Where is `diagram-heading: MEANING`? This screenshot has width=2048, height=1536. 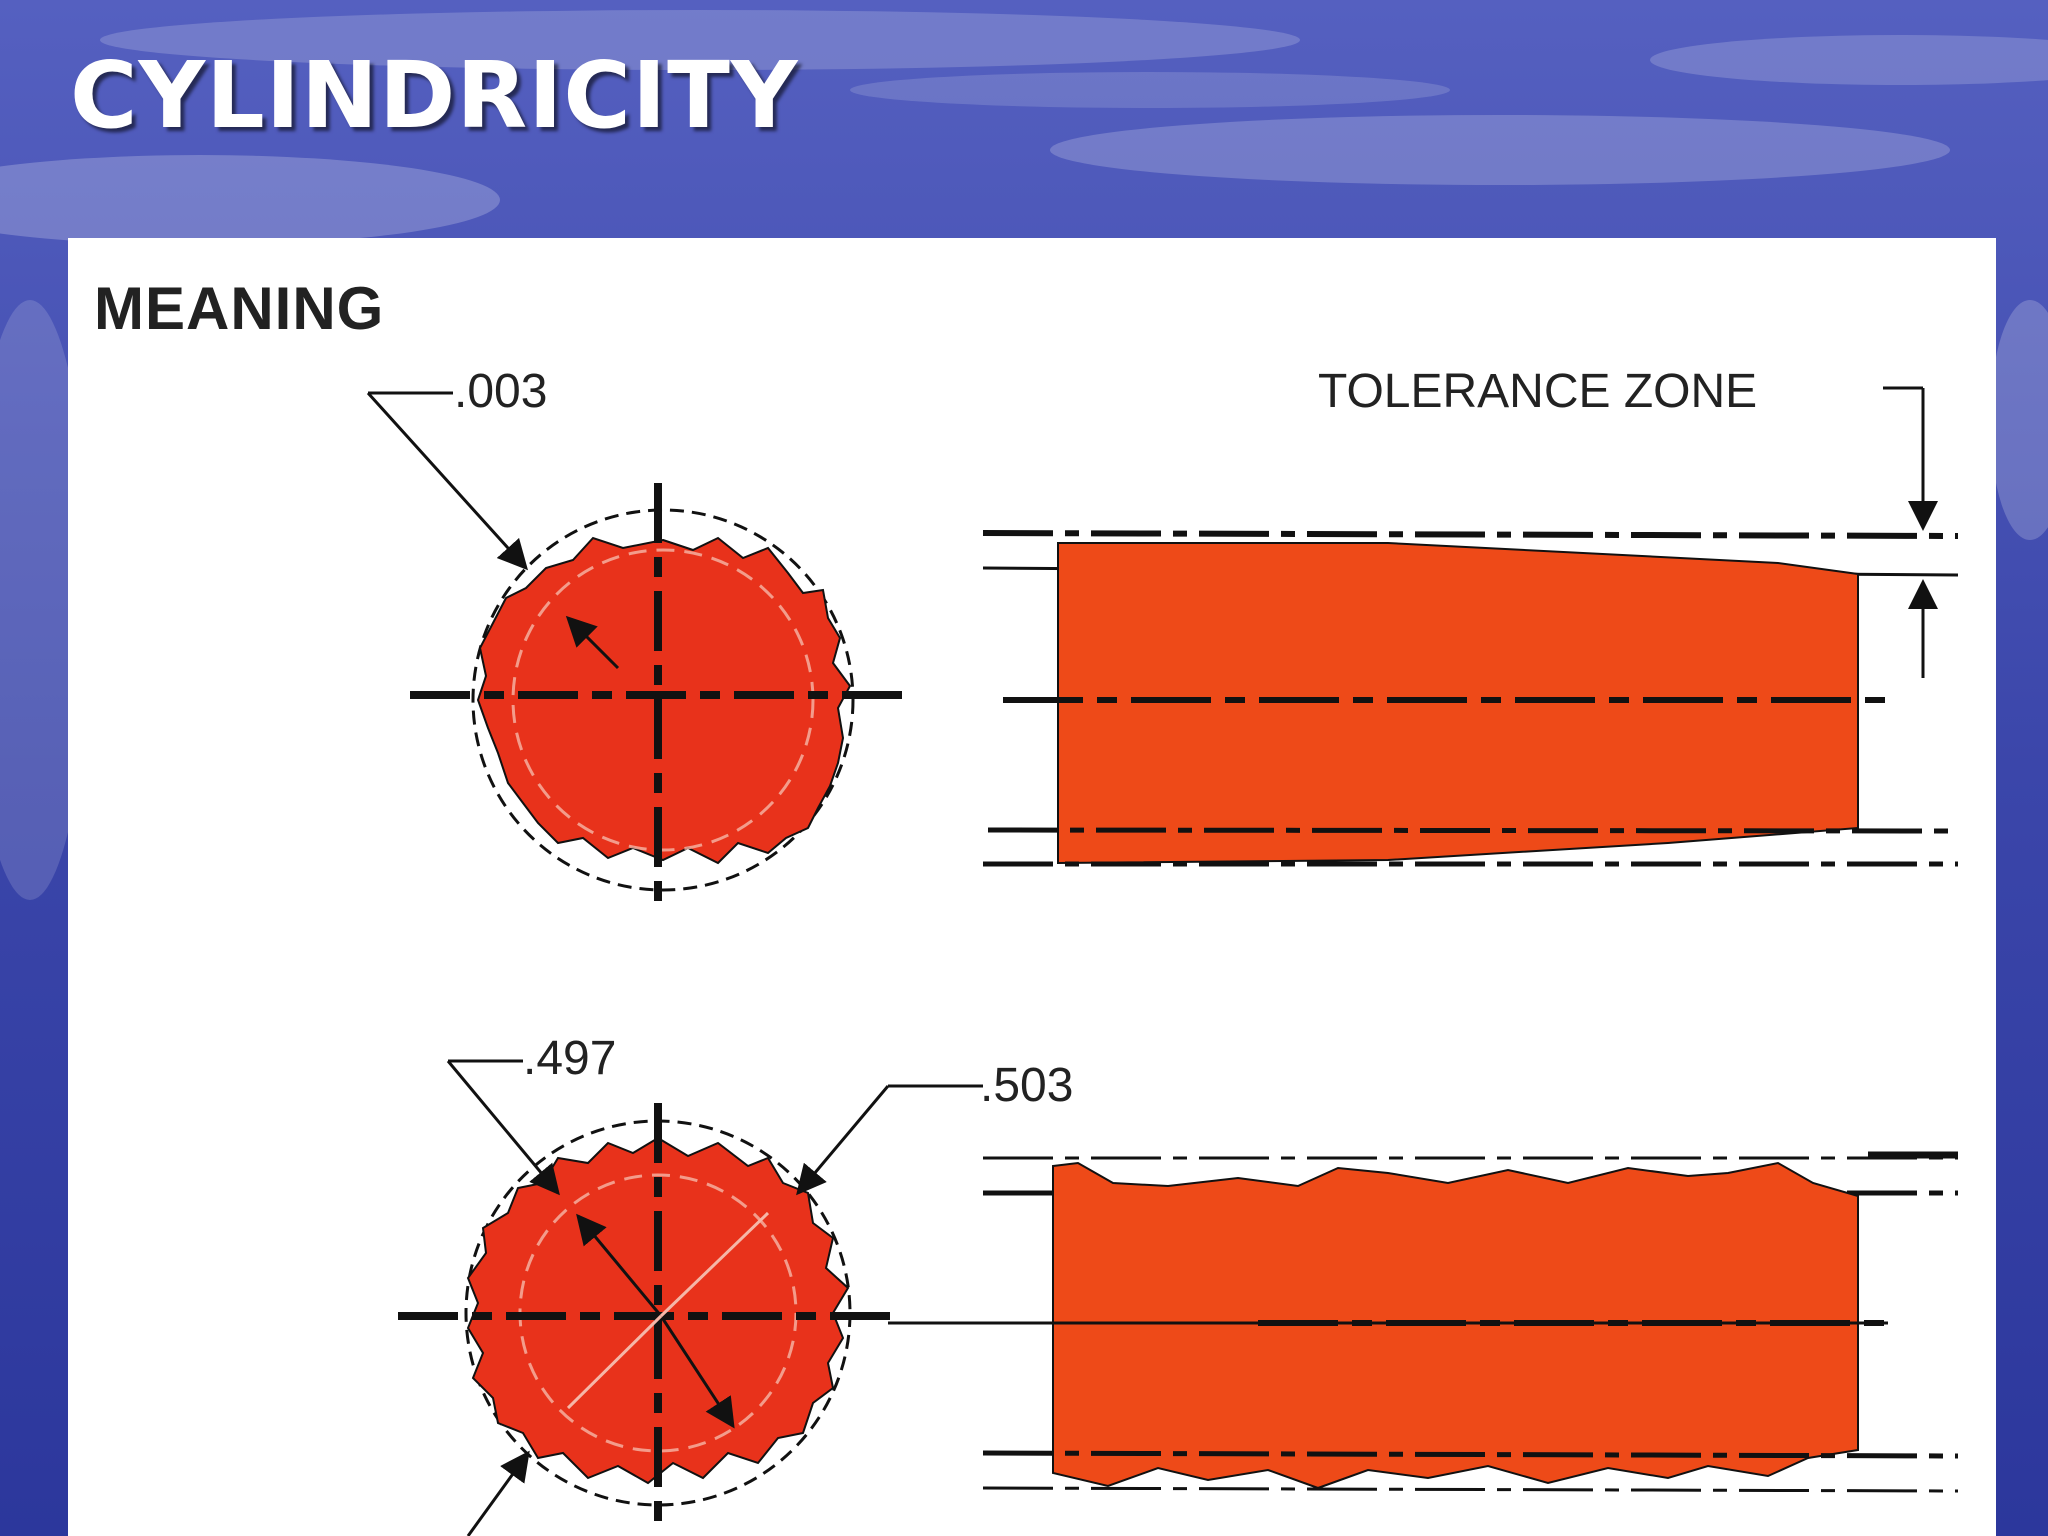 diagram-heading: MEANING is located at coordinates (239, 308).